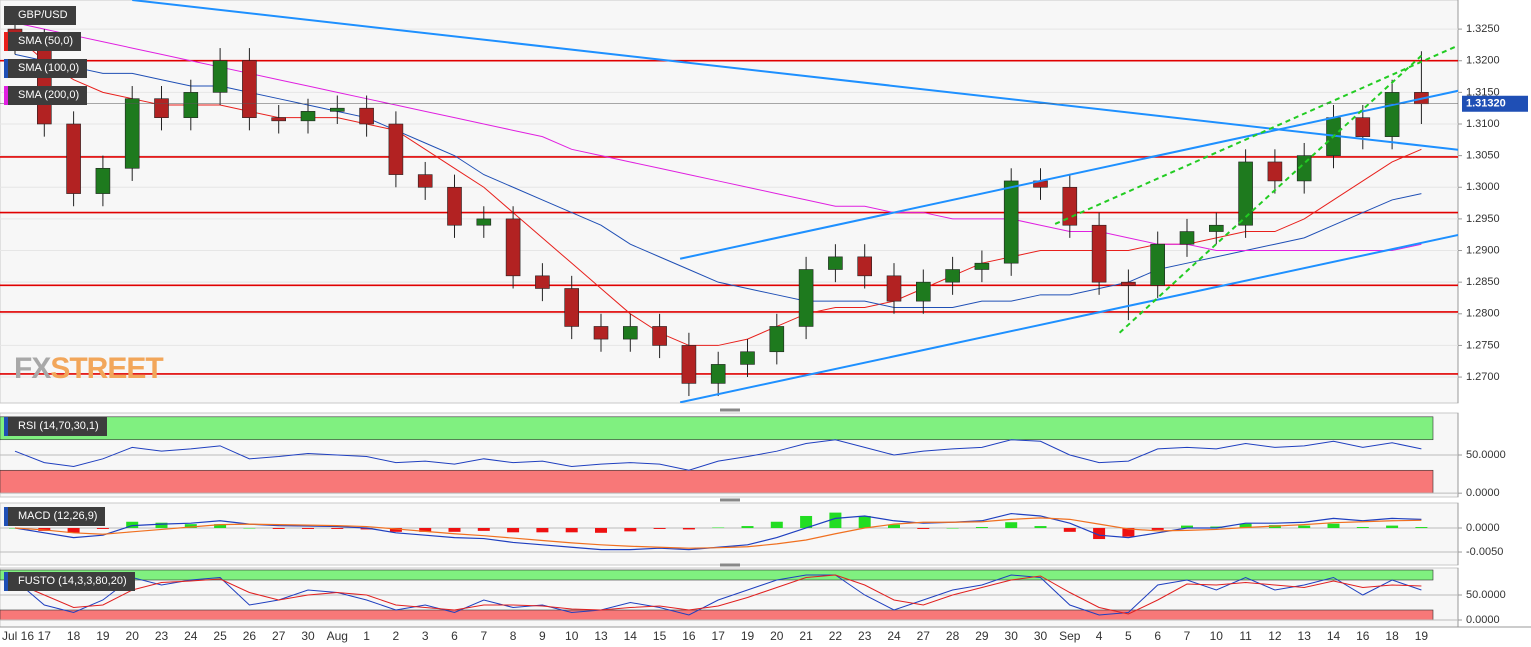 The image size is (1531, 647). I want to click on x-tick-label: 26, so click(250, 636).